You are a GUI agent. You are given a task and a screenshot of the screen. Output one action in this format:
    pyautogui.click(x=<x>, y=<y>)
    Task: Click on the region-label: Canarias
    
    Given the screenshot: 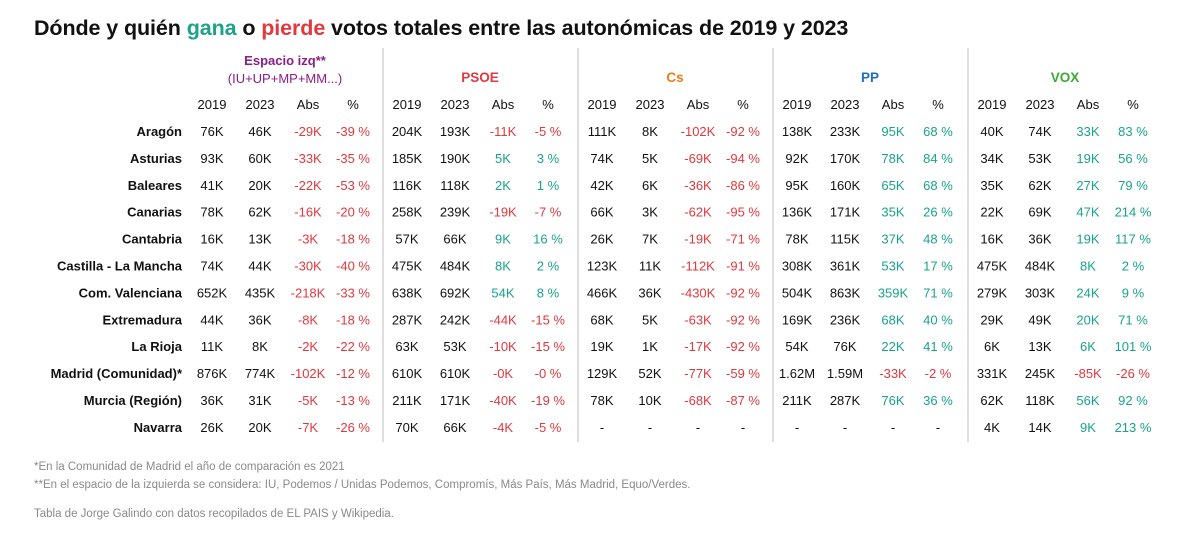 What is the action you would take?
    pyautogui.click(x=154, y=212)
    